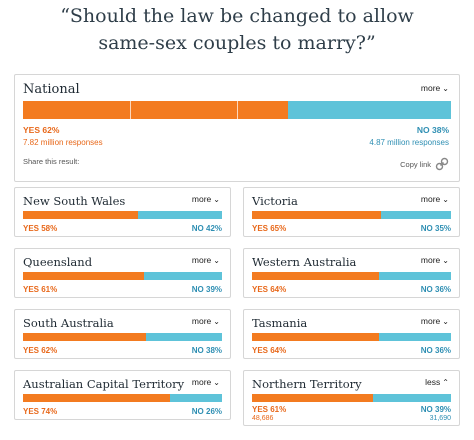 The width and height of the screenshot is (474, 440). I want to click on more-label: more, so click(430, 88).